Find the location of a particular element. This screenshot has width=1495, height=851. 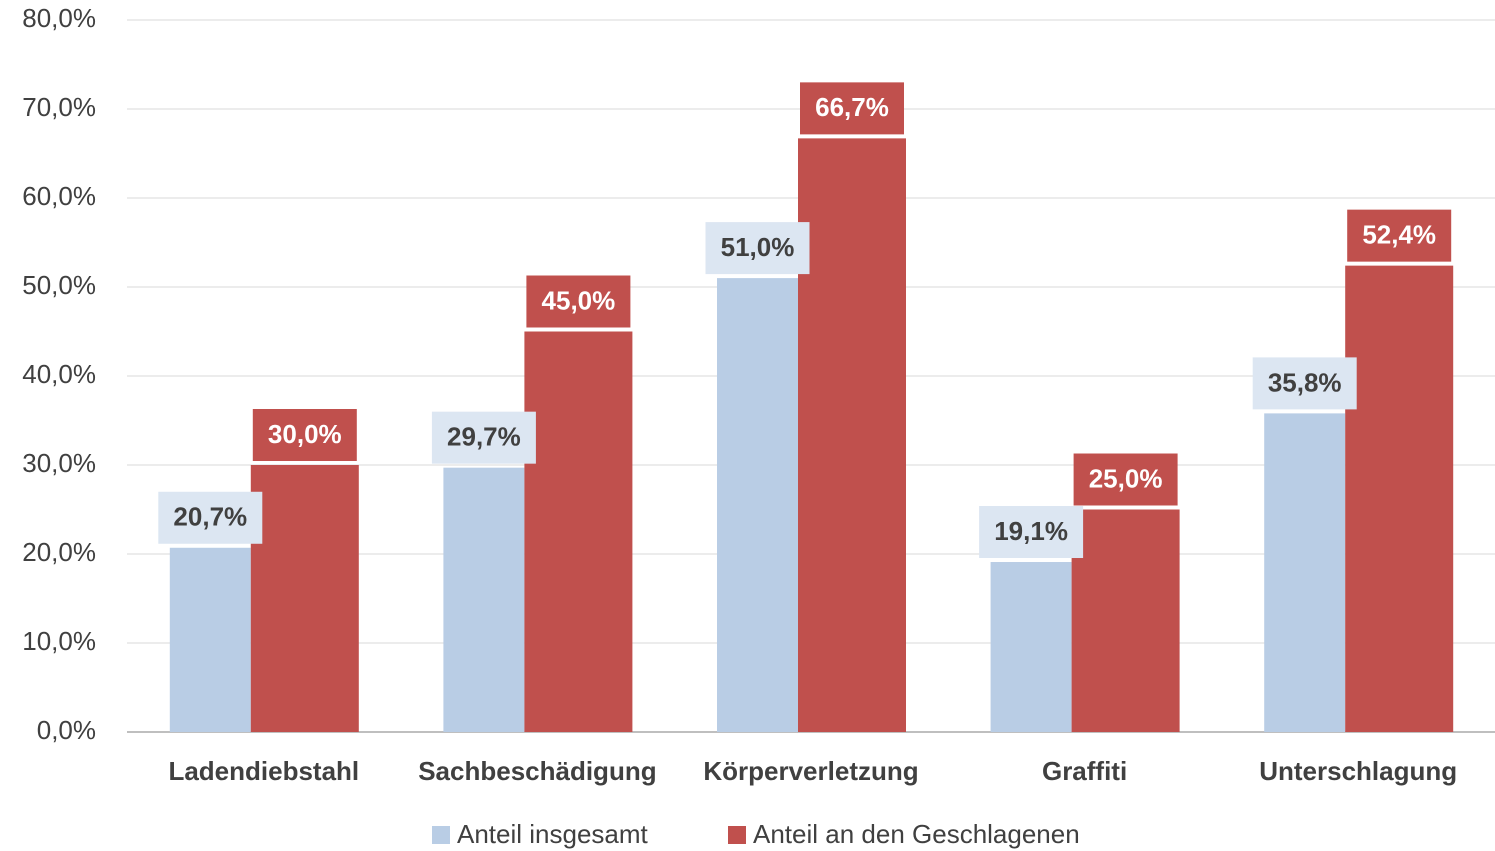

data-label: 45,0% is located at coordinates (579, 300).